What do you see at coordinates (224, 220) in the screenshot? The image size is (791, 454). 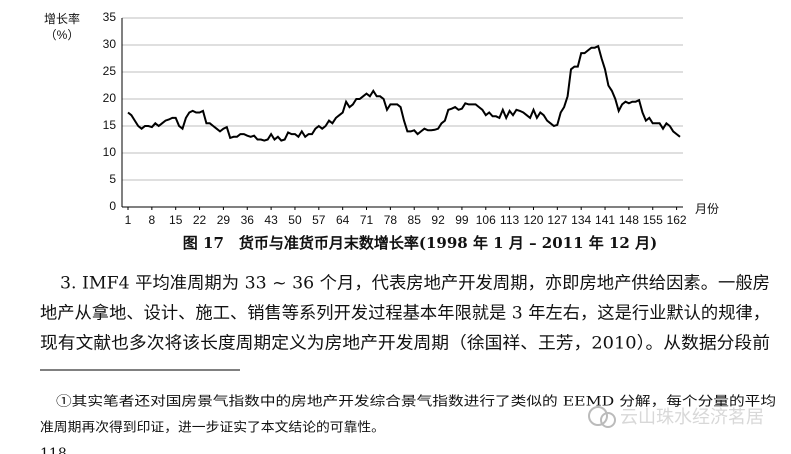 I see `x-tick-label: 29` at bounding box center [224, 220].